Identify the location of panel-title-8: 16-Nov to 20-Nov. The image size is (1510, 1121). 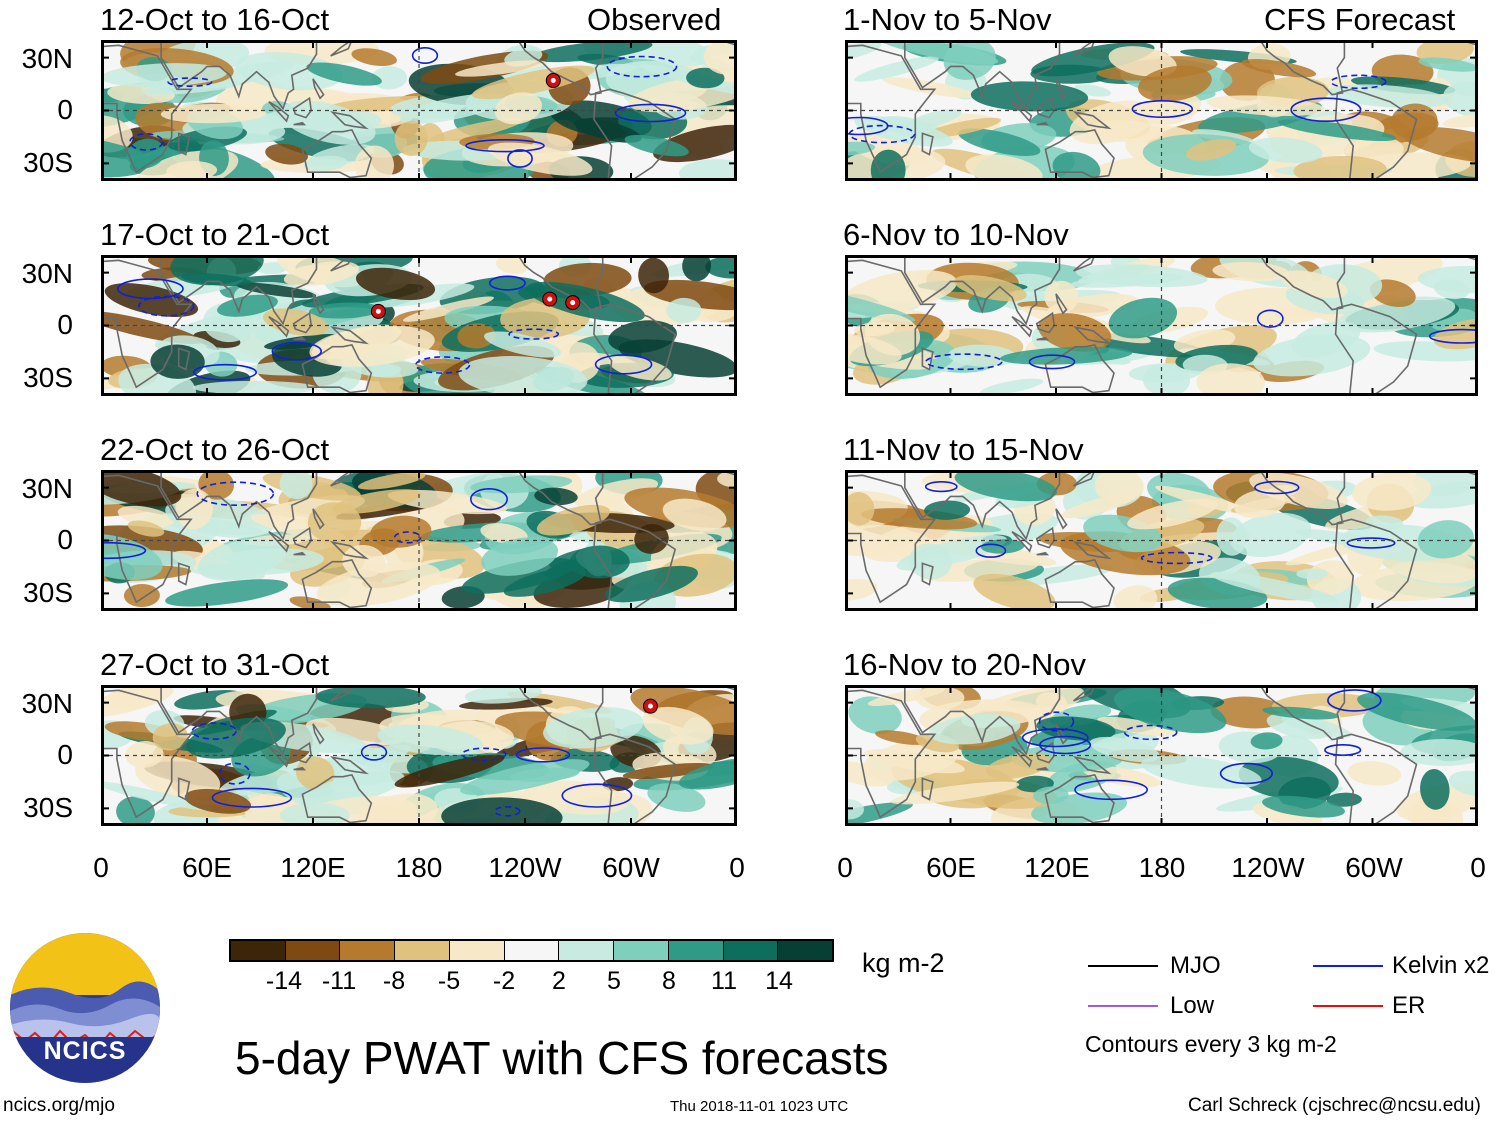
(964, 664).